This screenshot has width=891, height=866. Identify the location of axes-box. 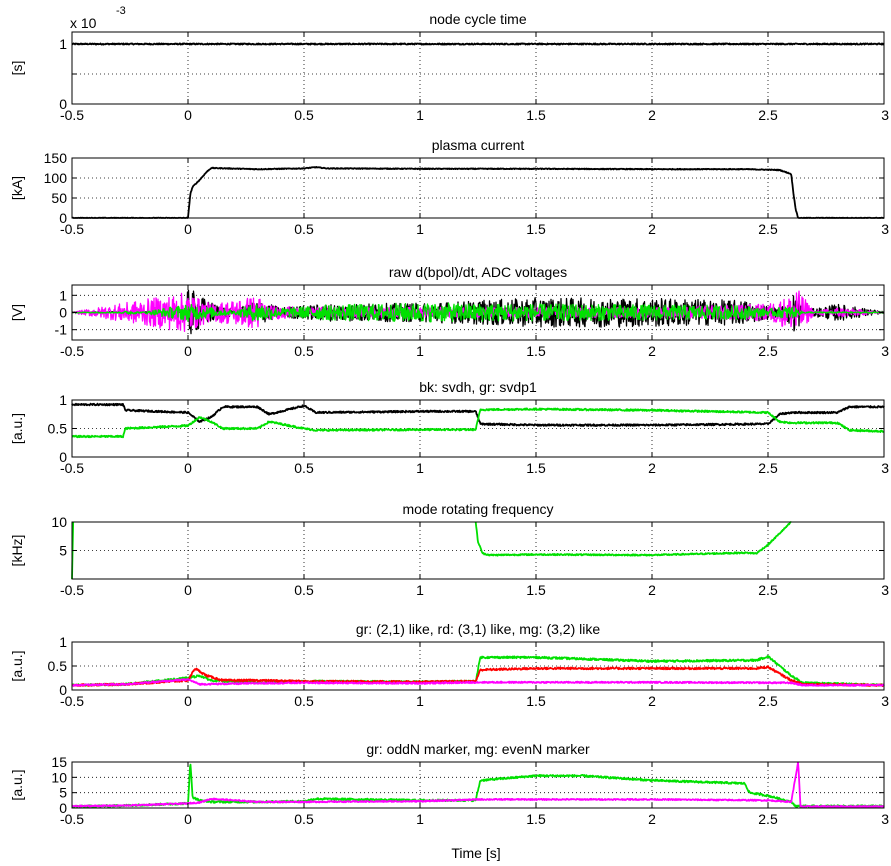
(478, 428).